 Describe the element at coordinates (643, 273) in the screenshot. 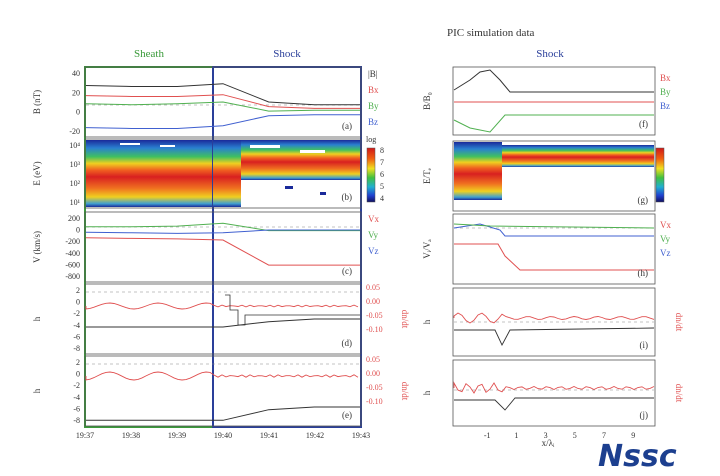

I see `panel-tag-(h): (h)` at that location.